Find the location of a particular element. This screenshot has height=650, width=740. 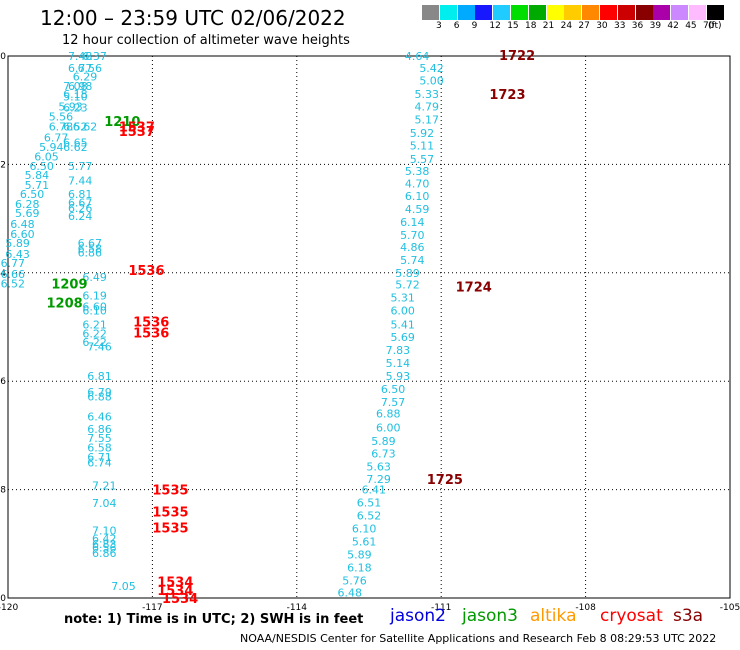

swh-value: 6.37 is located at coordinates (94, 56).